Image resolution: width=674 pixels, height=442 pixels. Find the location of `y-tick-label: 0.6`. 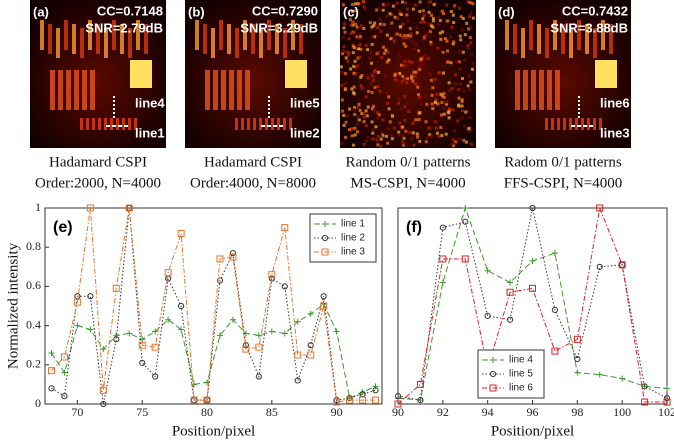

y-tick-label: 0.6 is located at coordinates (33, 285).